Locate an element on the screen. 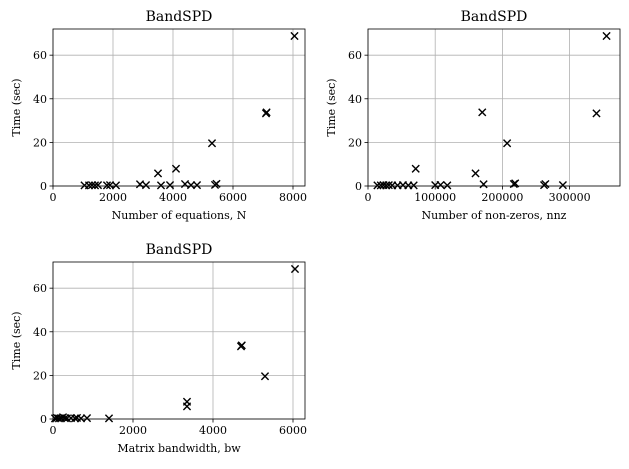 This screenshot has width=629, height=469. plot-equations-point-4-stroke-b is located at coordinates (98, 185).